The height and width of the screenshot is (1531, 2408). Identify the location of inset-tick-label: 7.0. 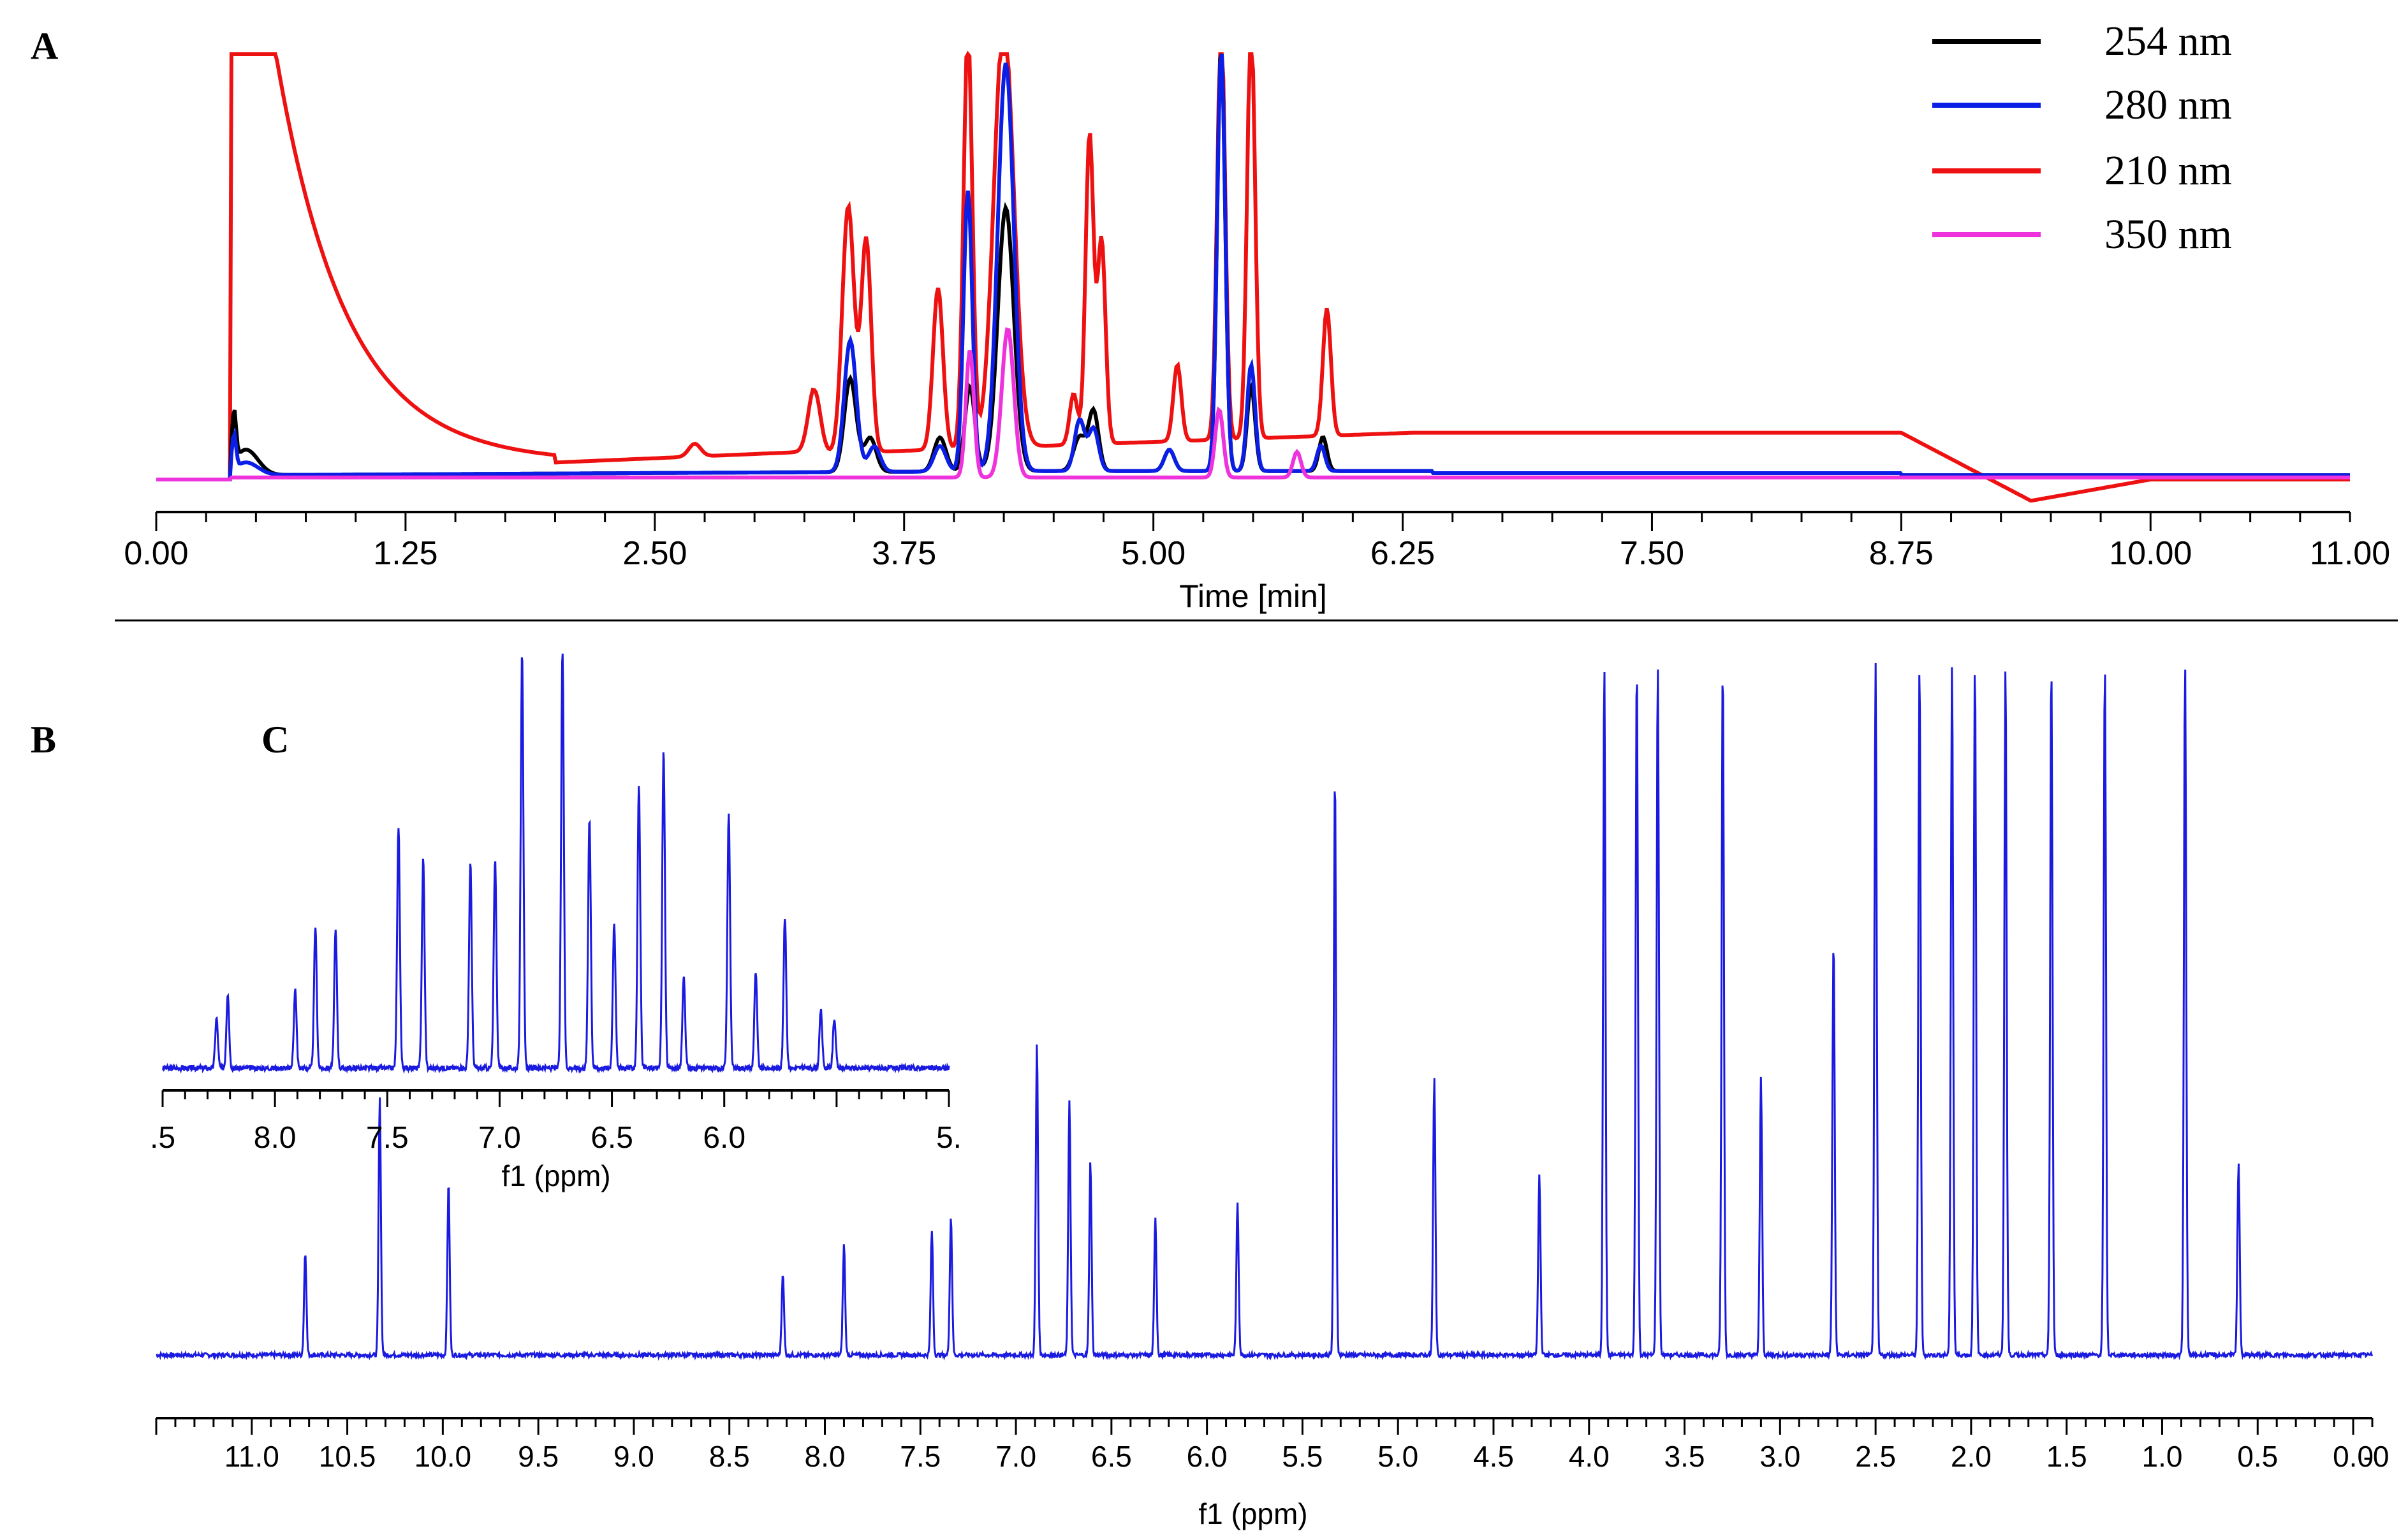
(499, 1138).